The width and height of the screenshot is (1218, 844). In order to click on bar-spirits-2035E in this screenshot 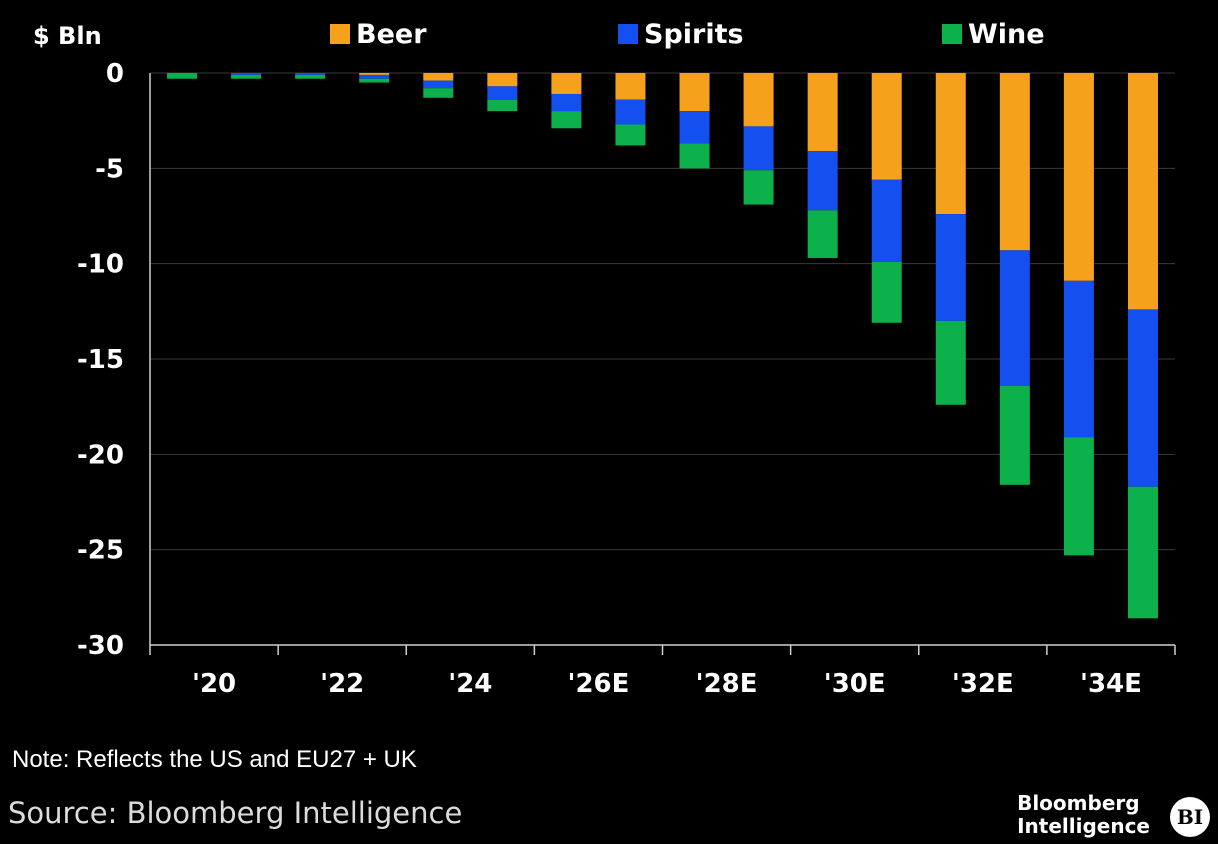, I will do `click(1142, 398)`.